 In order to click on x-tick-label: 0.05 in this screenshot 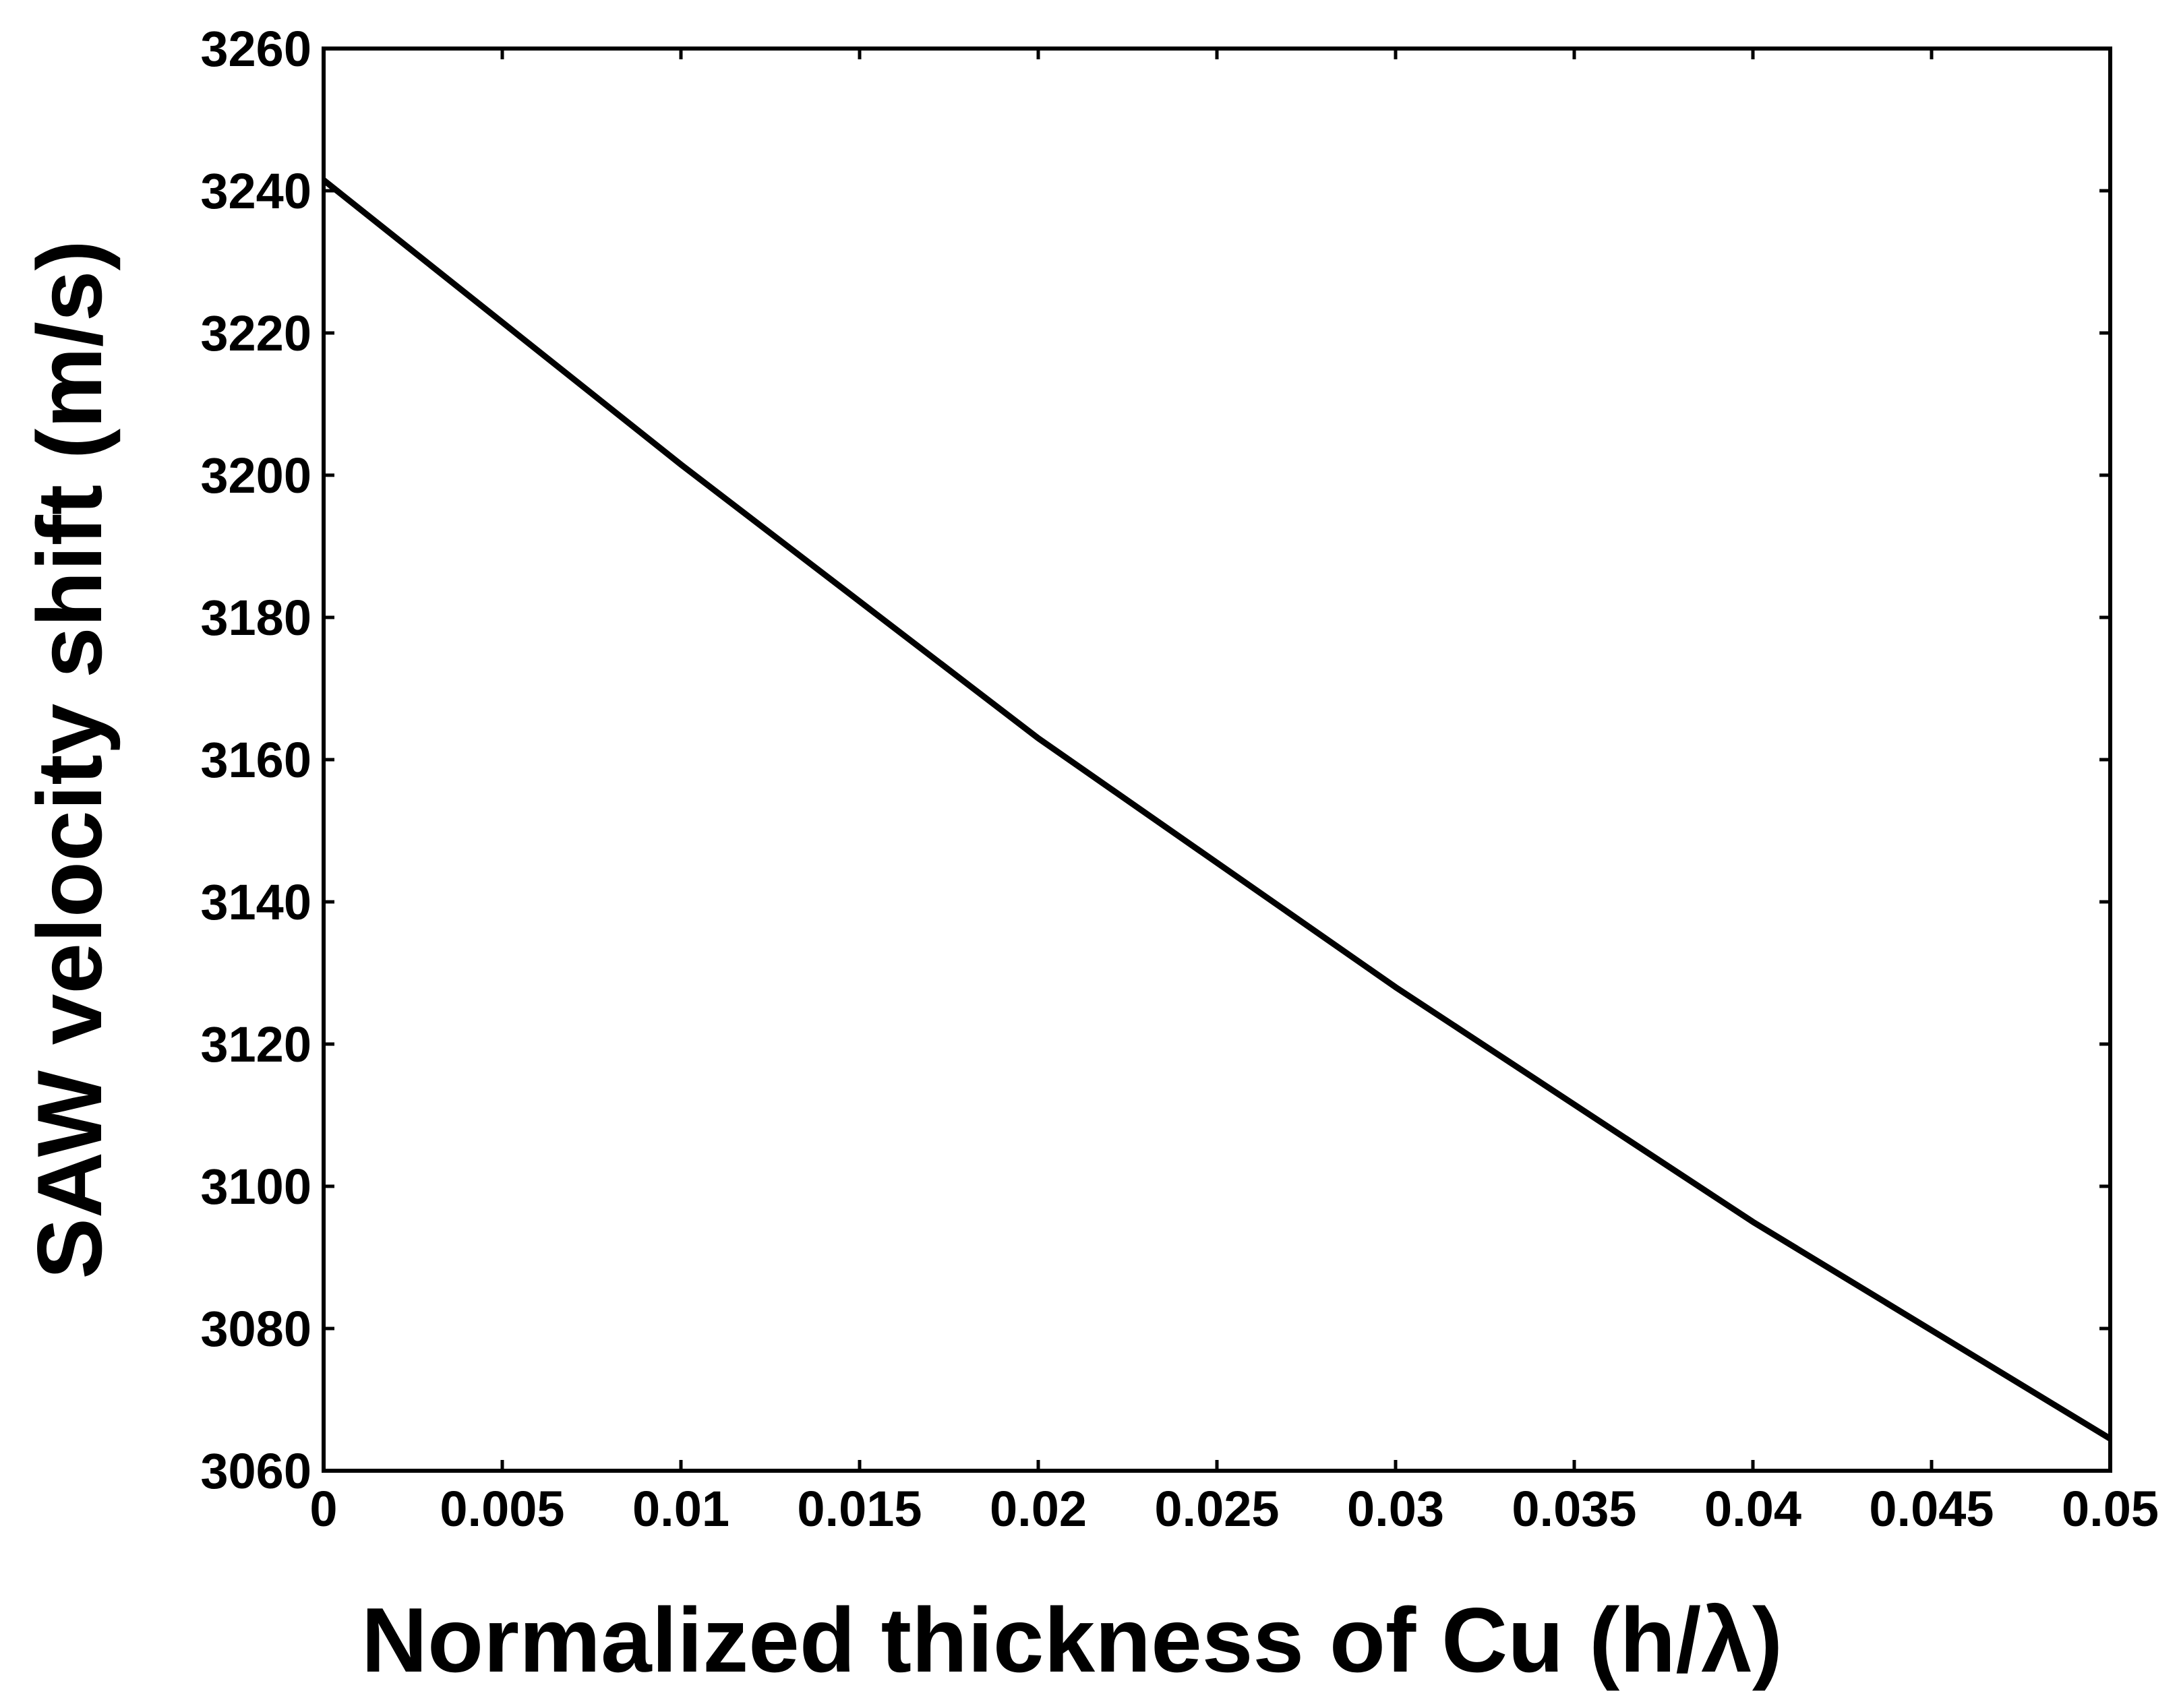, I will do `click(2110, 1509)`.